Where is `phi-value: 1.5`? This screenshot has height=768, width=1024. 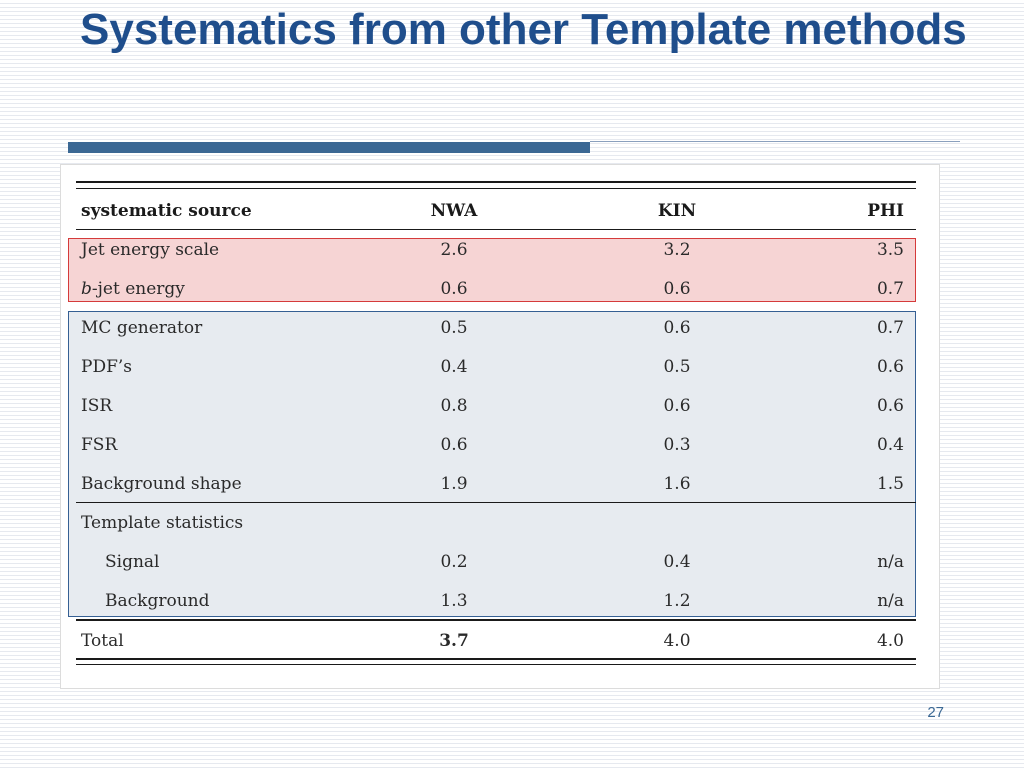 phi-value: 1.5 is located at coordinates (890, 484).